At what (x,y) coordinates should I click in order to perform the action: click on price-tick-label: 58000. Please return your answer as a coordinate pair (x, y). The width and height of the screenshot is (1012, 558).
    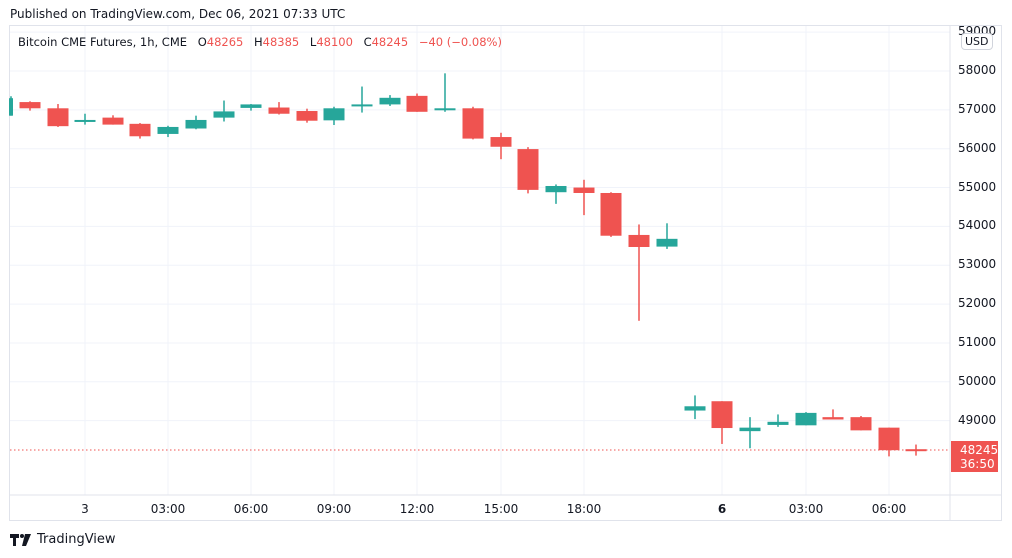
    Looking at the image, I should click on (977, 70).